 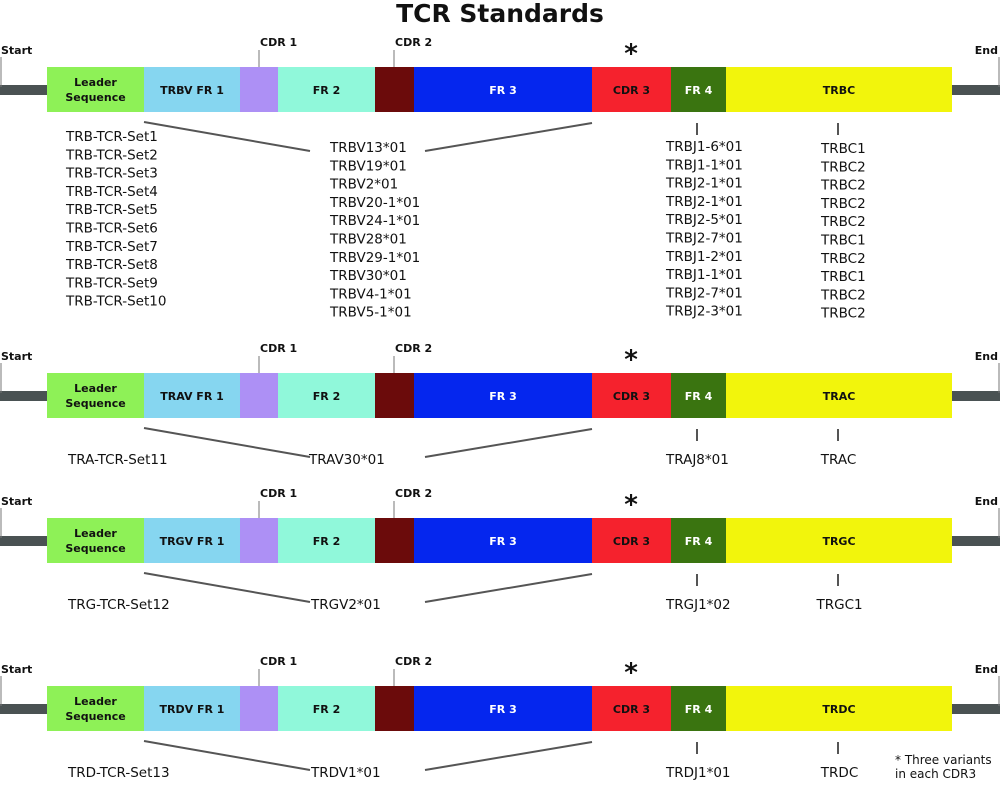 I want to click on v-gene: TRBV5-1*01, so click(x=370, y=313).